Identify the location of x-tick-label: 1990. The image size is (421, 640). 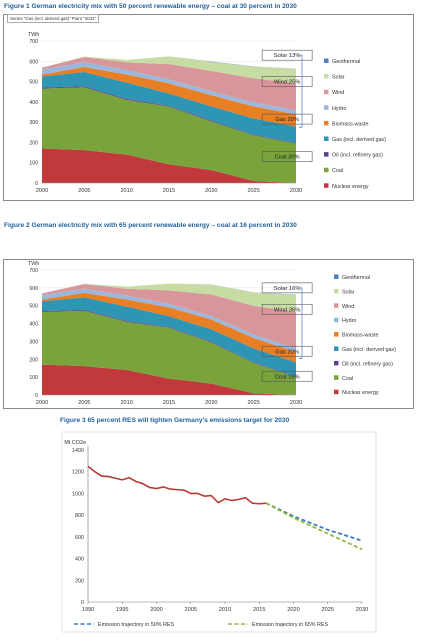
(88, 610).